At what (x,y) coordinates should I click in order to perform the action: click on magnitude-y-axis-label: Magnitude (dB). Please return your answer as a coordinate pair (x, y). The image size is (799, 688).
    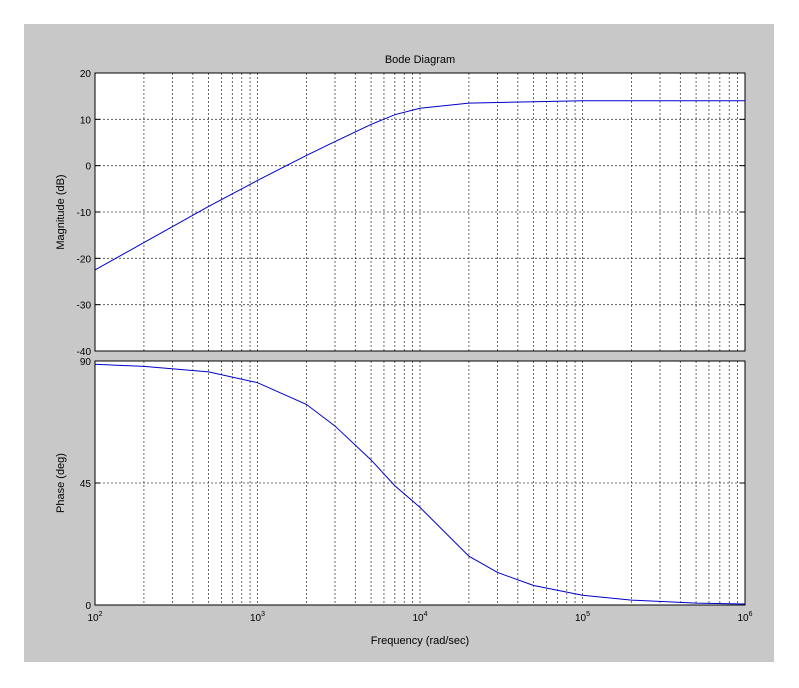
    Looking at the image, I should click on (61, 211).